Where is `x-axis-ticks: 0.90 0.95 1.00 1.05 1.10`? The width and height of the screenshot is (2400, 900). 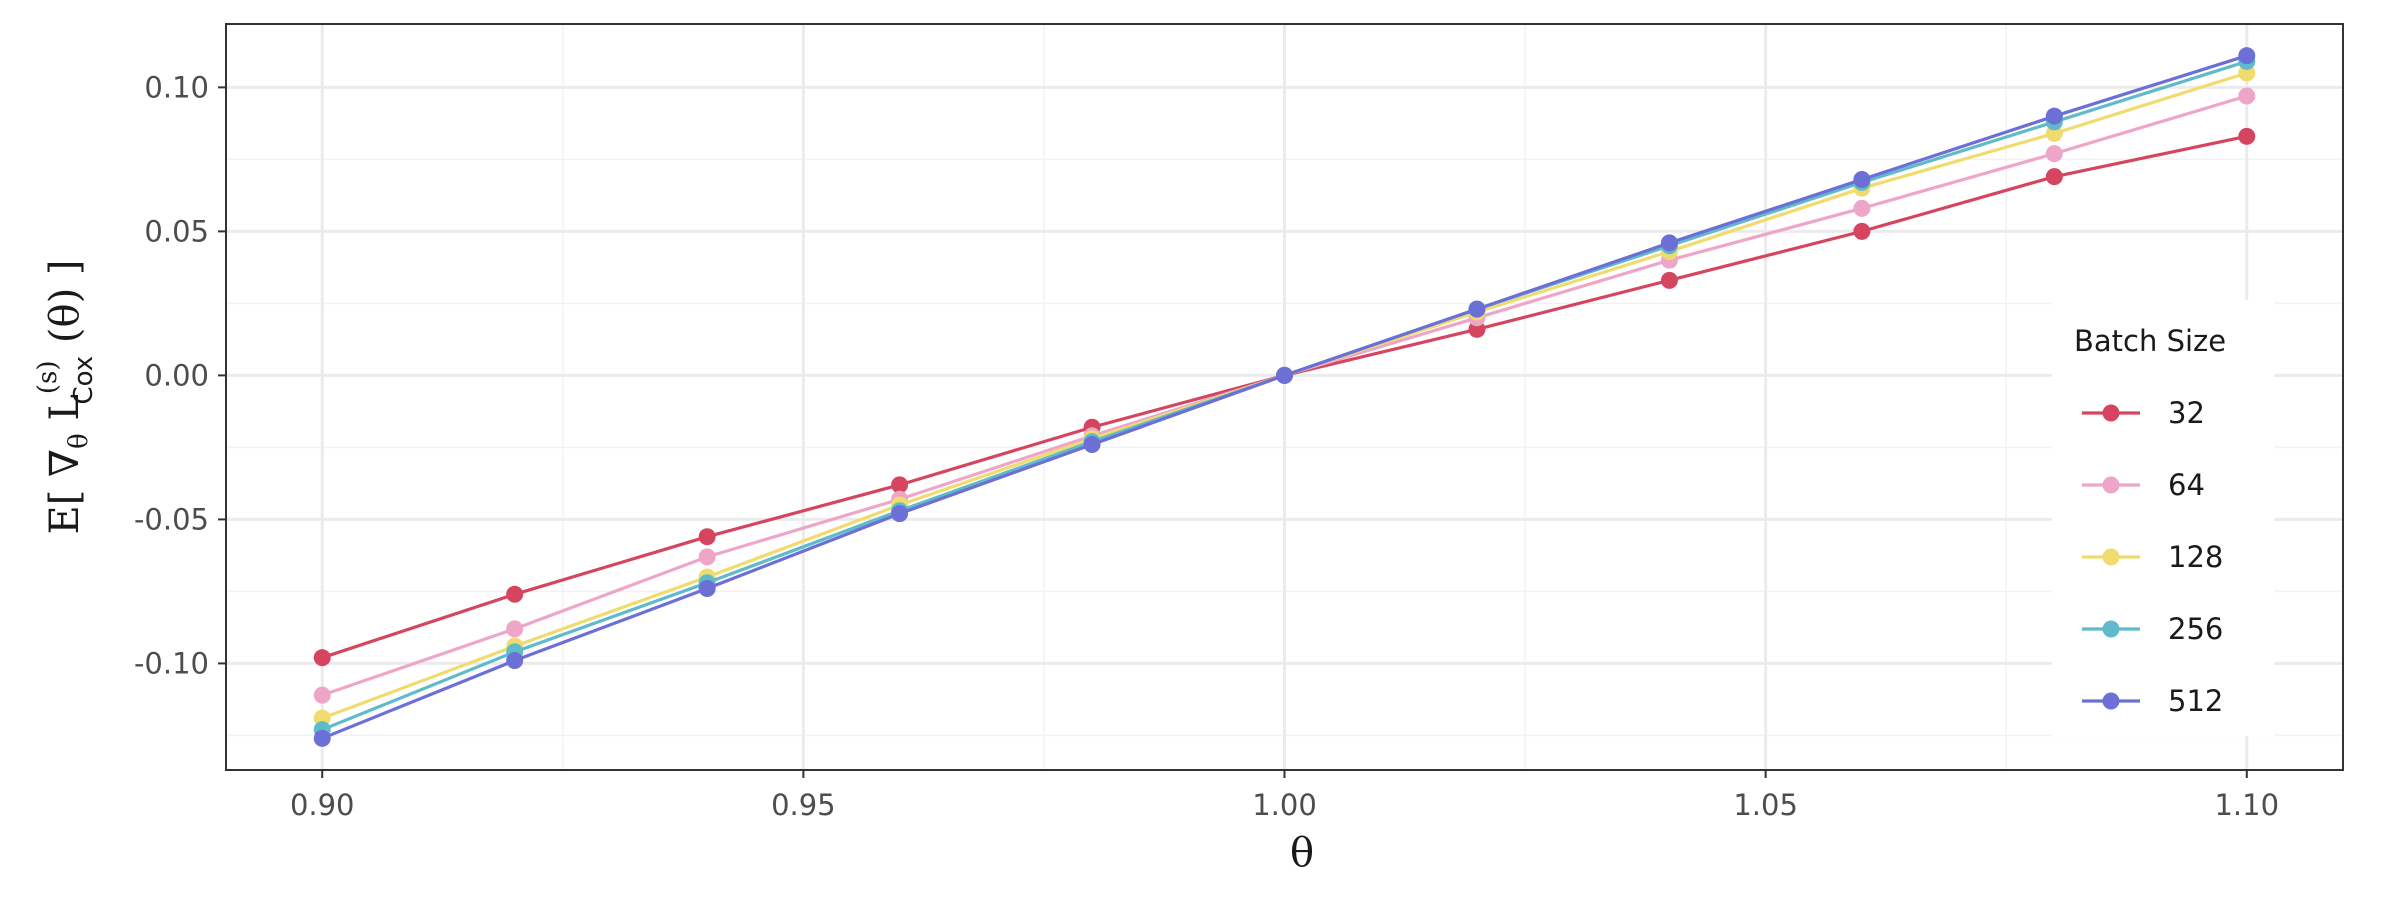 x-axis-ticks: 0.90 0.95 1.00 1.05 1.10 is located at coordinates (1284, 796).